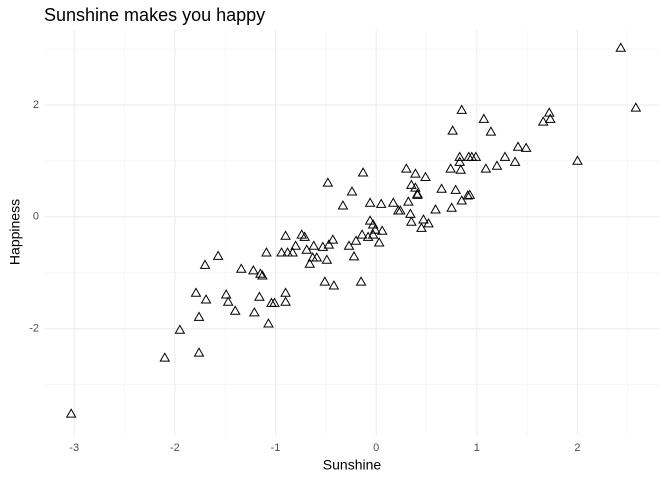 Image resolution: width=672 pixels, height=480 pixels. What do you see at coordinates (15, 232) in the screenshot?
I see `y-axis-title: Happiness` at bounding box center [15, 232].